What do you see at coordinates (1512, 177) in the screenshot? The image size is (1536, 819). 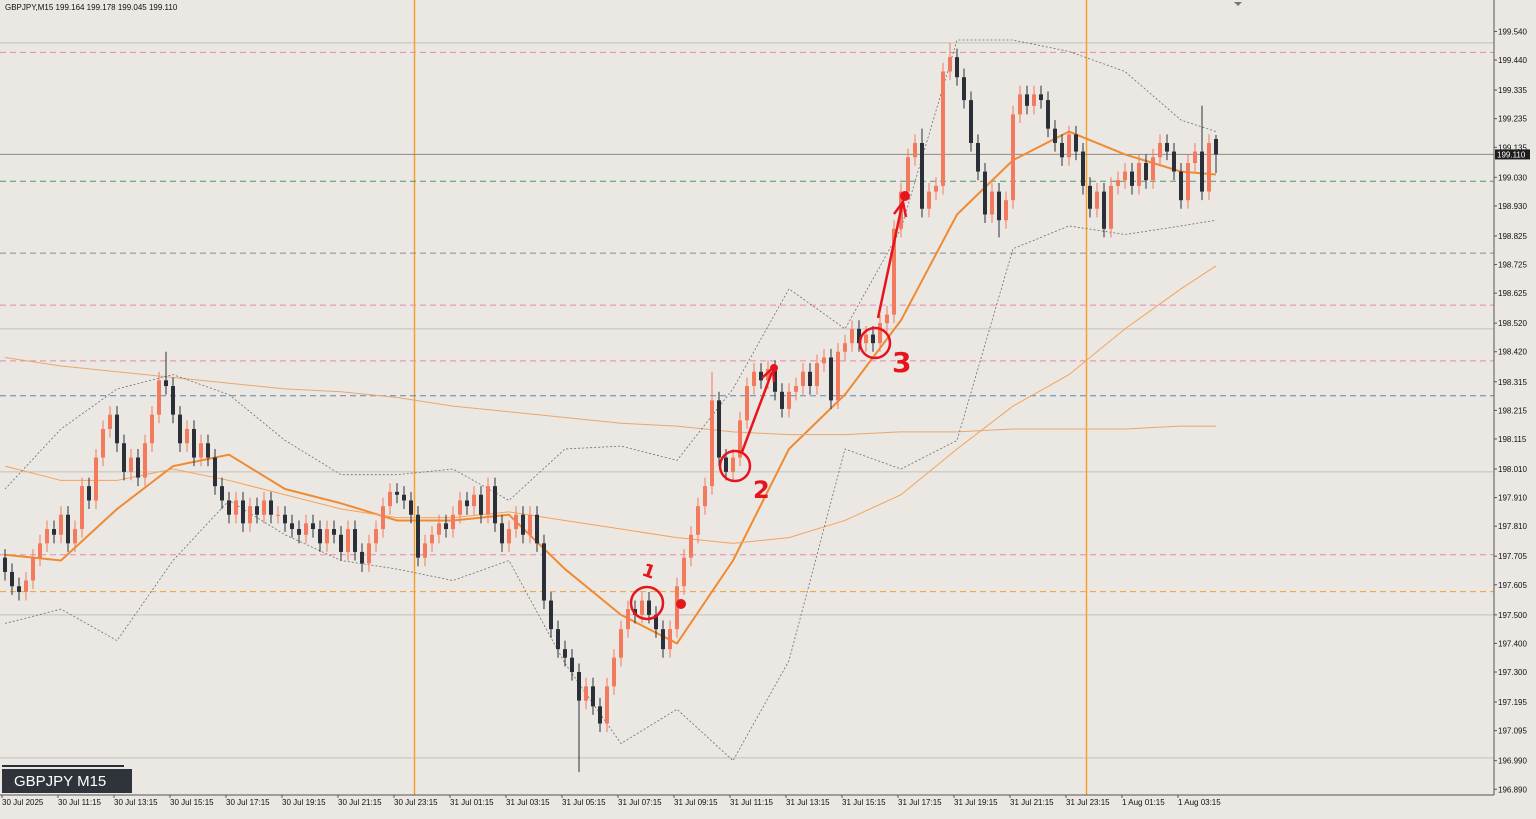 I see `y-tick-label: 199.030` at bounding box center [1512, 177].